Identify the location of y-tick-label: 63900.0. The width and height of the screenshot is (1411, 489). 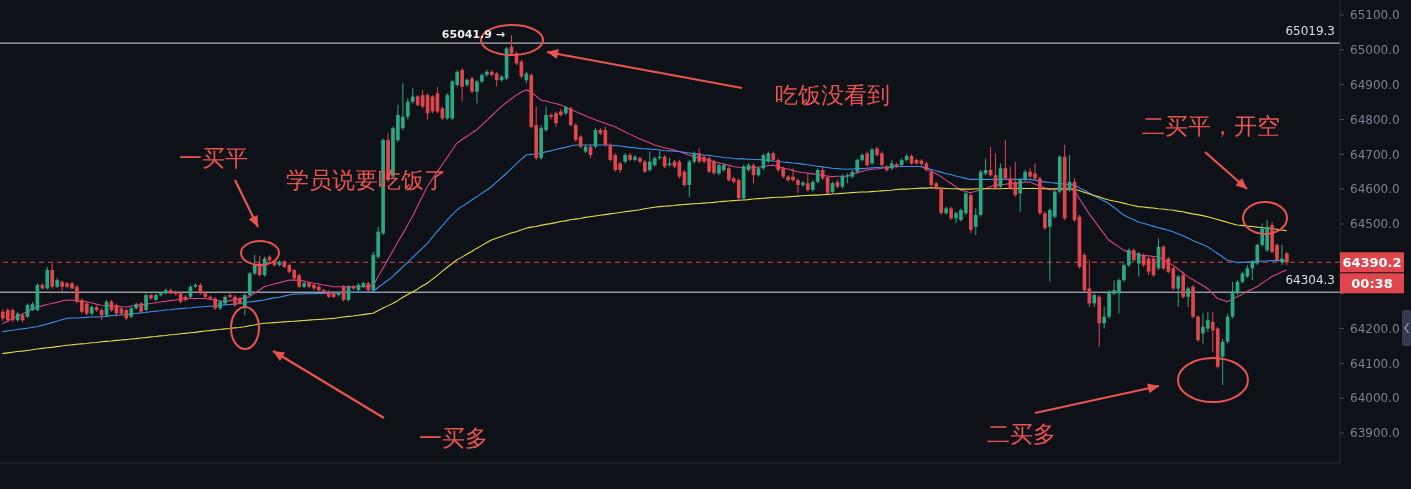
(1375, 433).